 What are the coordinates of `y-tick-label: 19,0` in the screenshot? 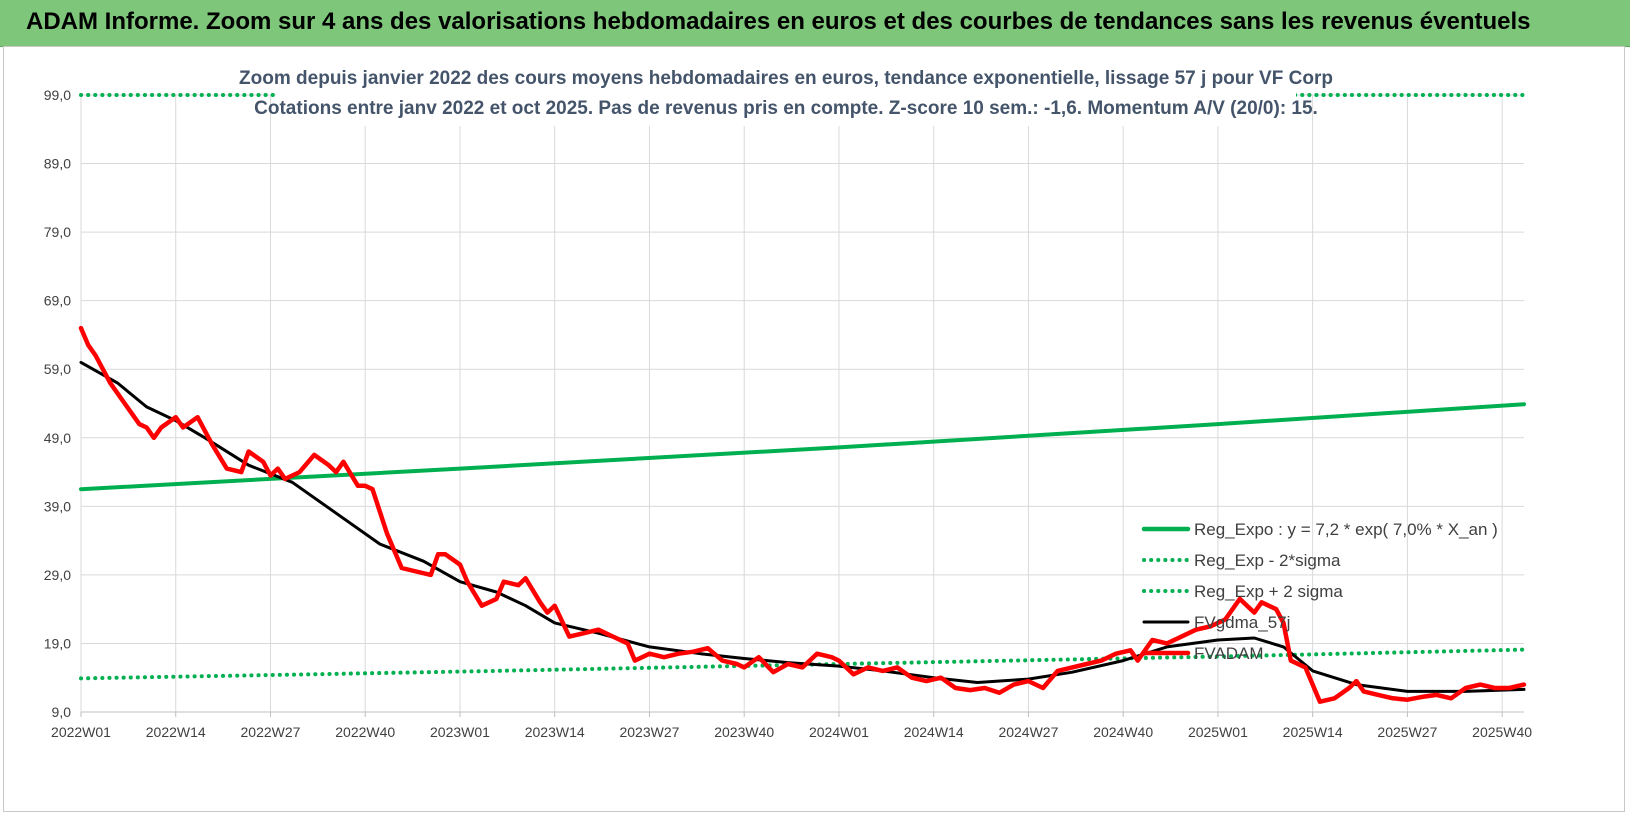 It's located at (57, 643).